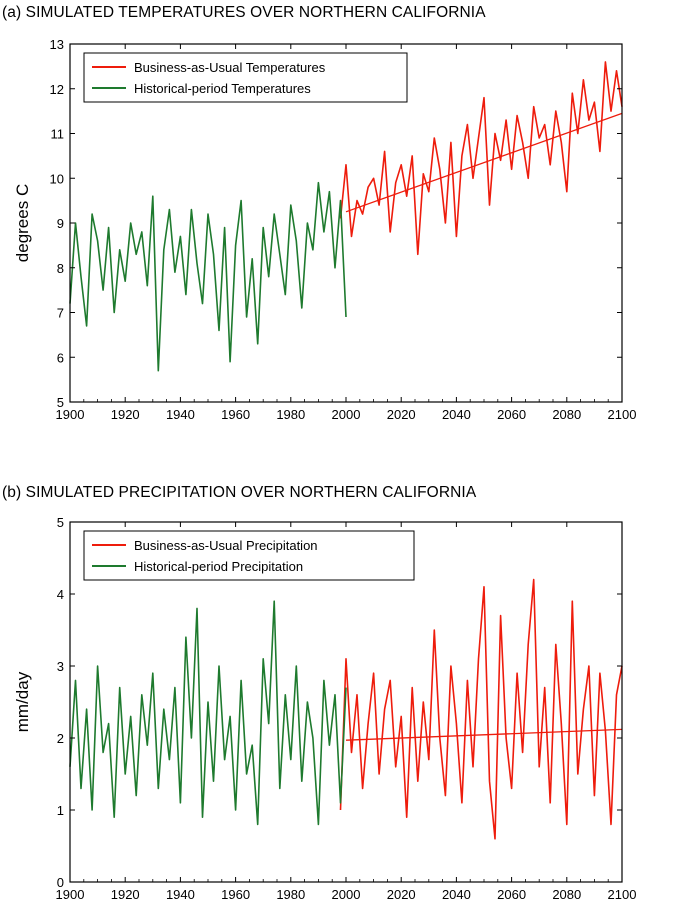 The image size is (679, 909). I want to click on chart-a-x-tick-label: 2100, so click(622, 414).